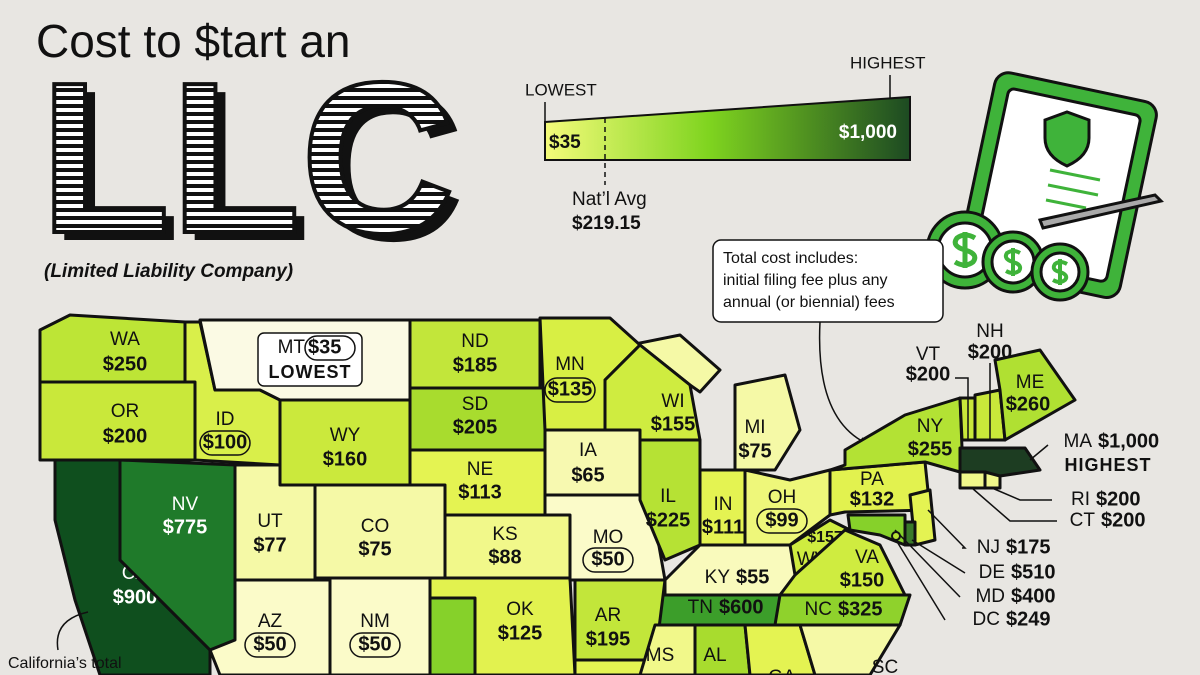 Image resolution: width=1200 pixels, height=675 pixels. What do you see at coordinates (292, 347) in the screenshot?
I see `state-code: MT` at bounding box center [292, 347].